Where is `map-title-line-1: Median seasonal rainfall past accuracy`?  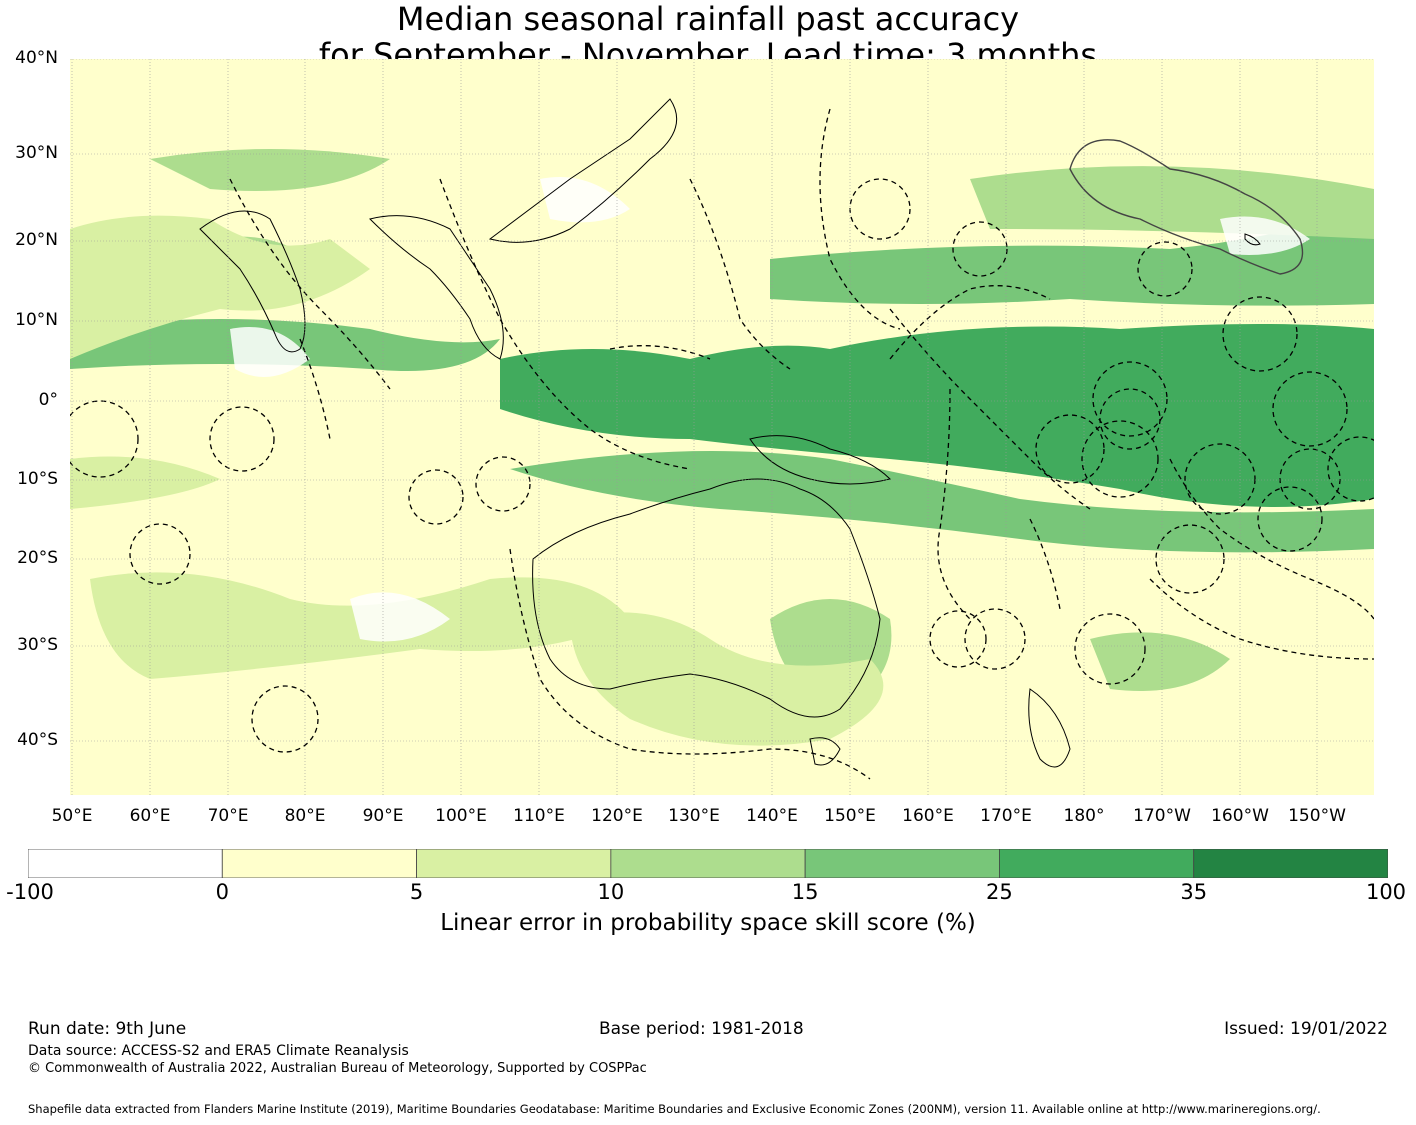 map-title-line-1: Median seasonal rainfall past accuracy is located at coordinates (708, 19).